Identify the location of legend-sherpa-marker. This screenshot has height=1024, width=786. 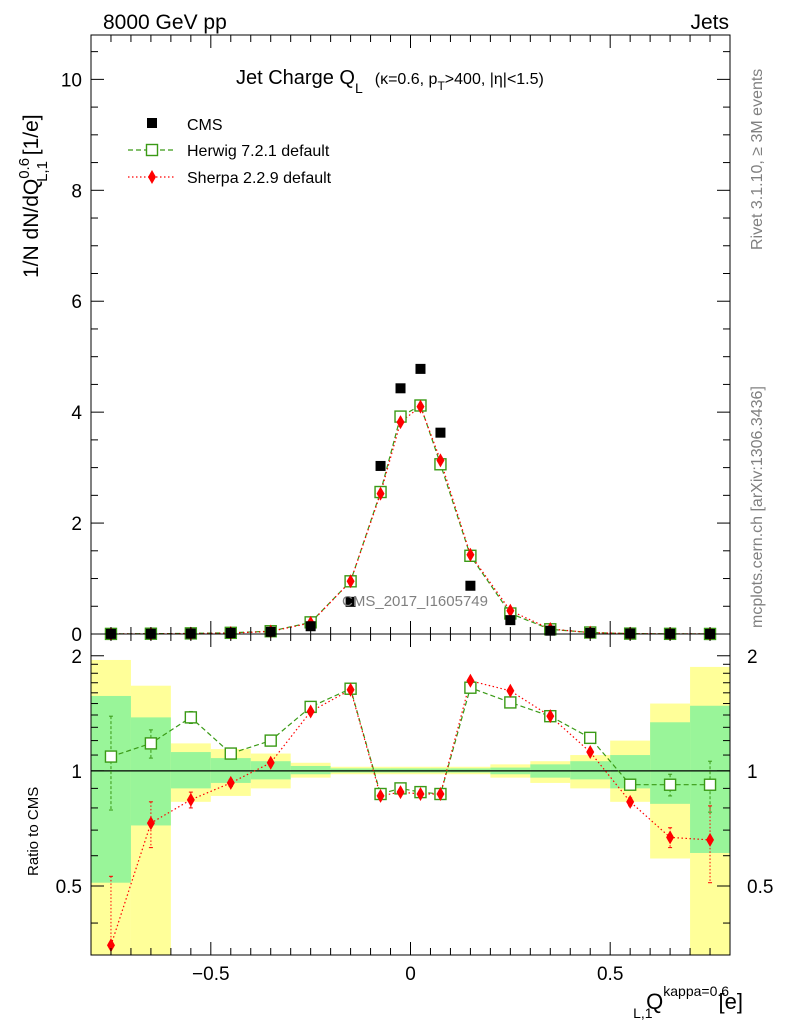
(152, 177).